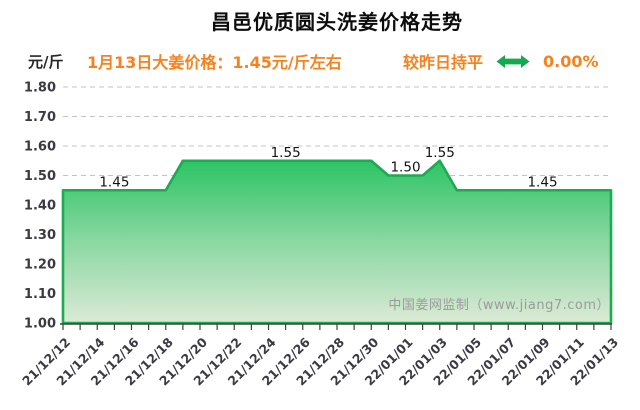 This screenshot has width=640, height=410. I want to click on y-tick-label: 1.20, so click(40, 265).